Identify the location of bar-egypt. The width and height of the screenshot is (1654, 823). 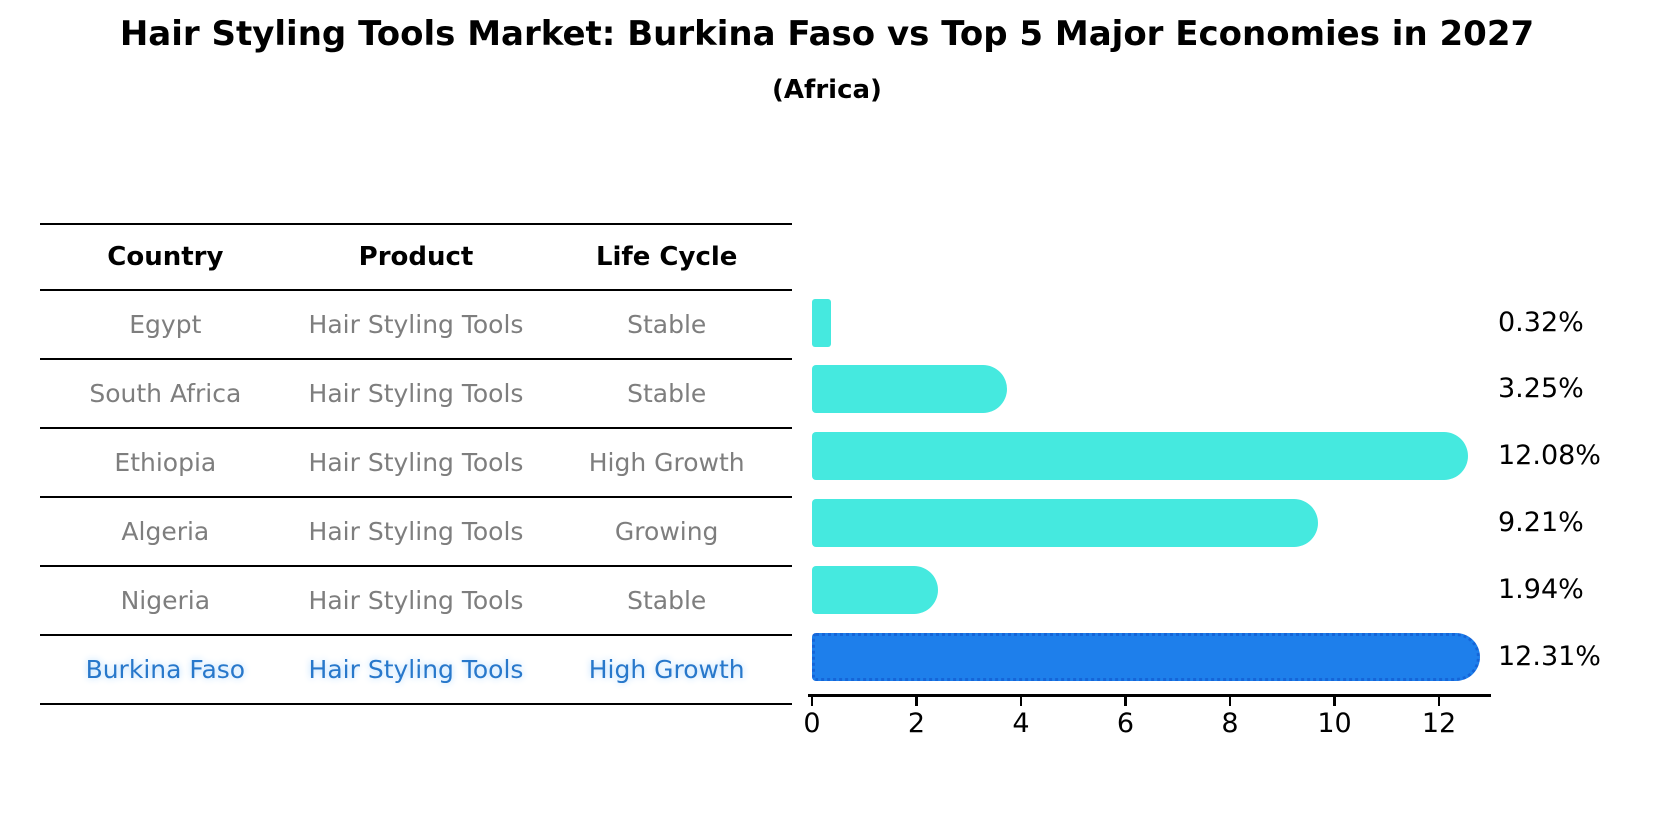
(821, 322).